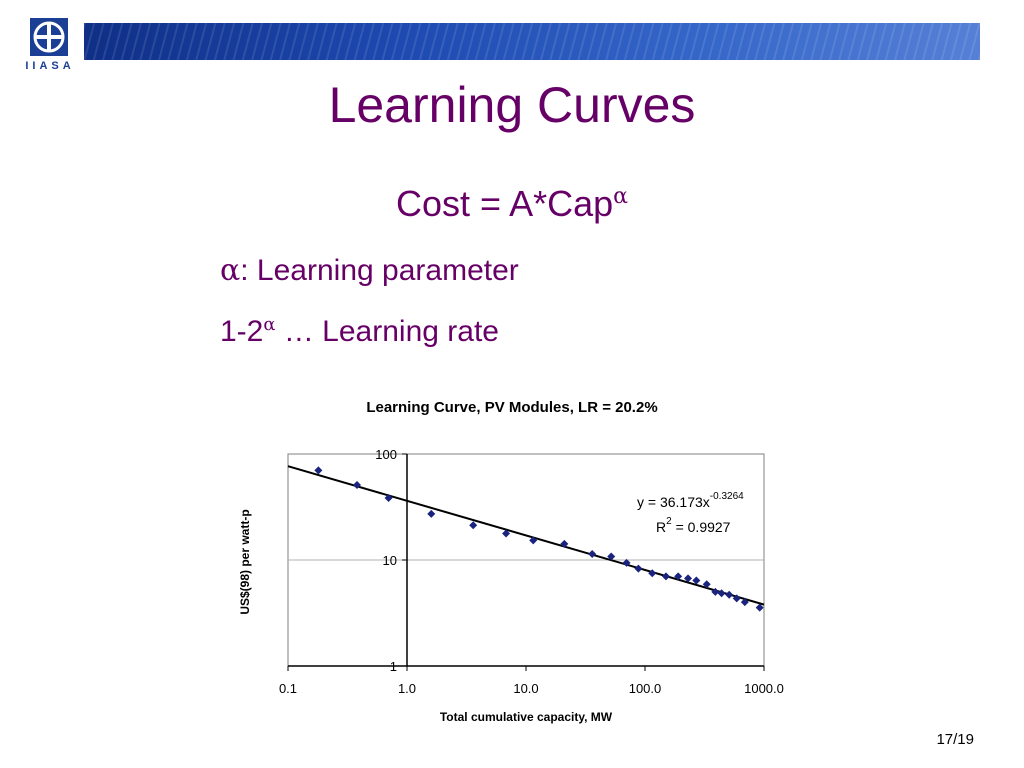 This screenshot has height=768, width=1024. I want to click on learning-rate-prefix: 1-2, so click(242, 331).